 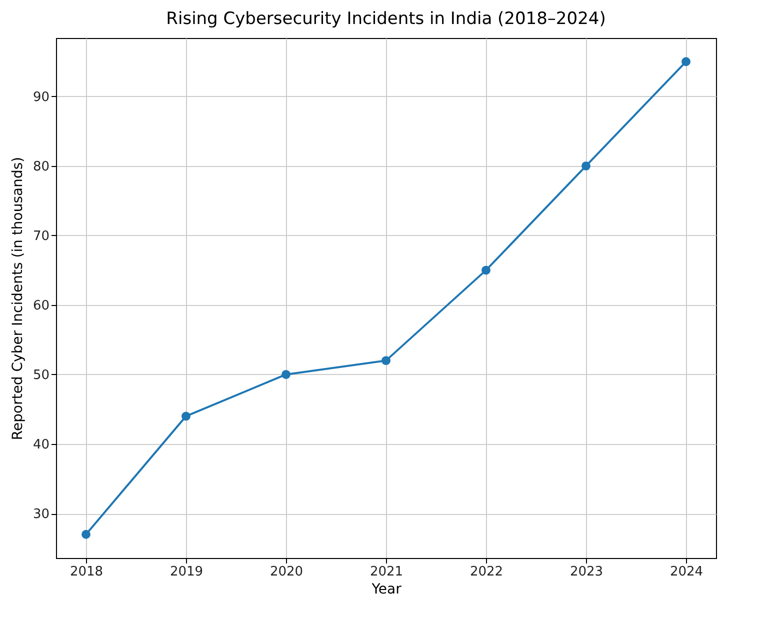 What do you see at coordinates (18, 298) in the screenshot?
I see `y-axis-title: Reported Cyber Incidents (in thousands)` at bounding box center [18, 298].